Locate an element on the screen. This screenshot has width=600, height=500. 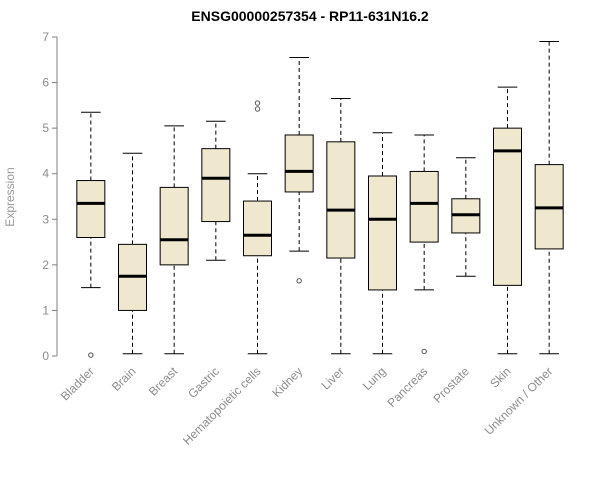
boxplot-liver: Liver is located at coordinates (337, 245).